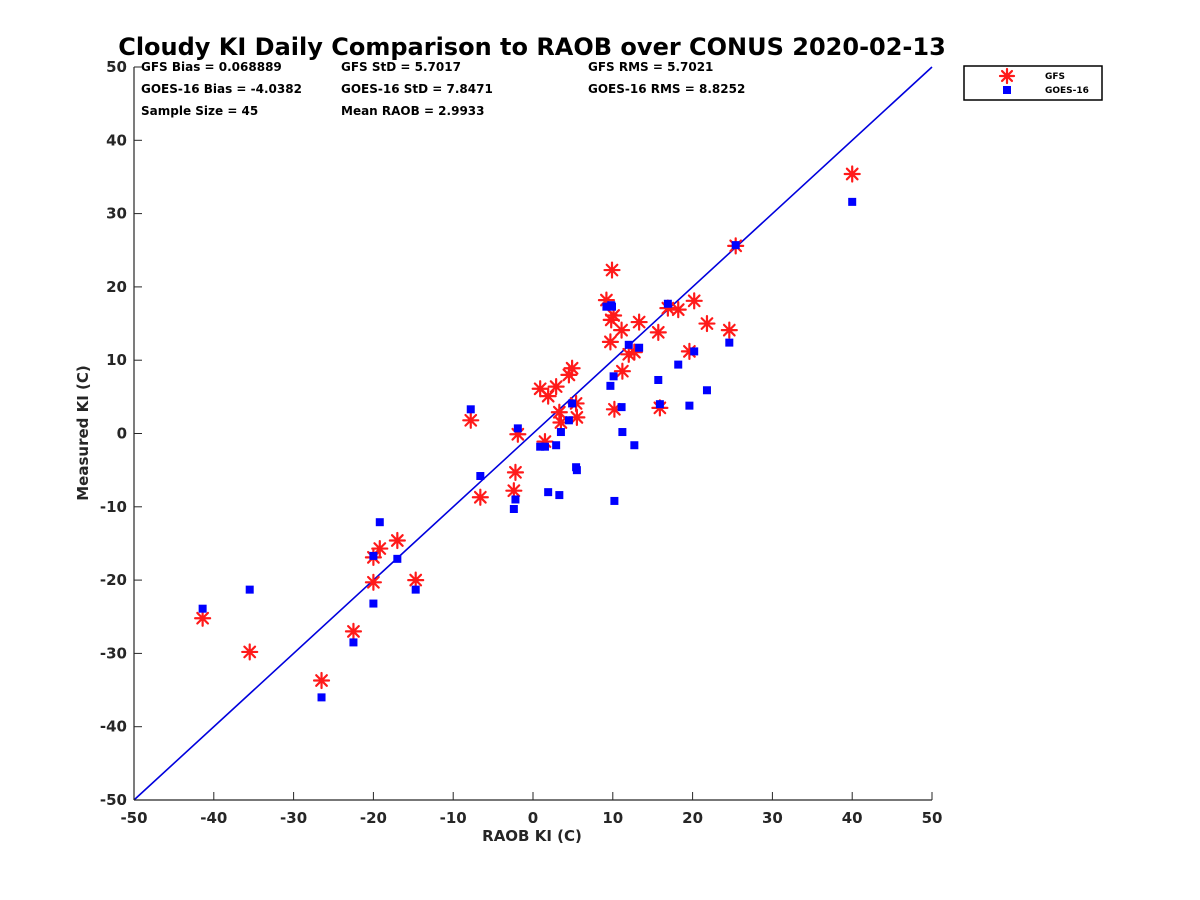 Image resolution: width=1200 pixels, height=900 pixels. Describe the element at coordinates (221, 89) in the screenshot. I see `stat-text: GOES-16 Bias = -4.0382` at that location.